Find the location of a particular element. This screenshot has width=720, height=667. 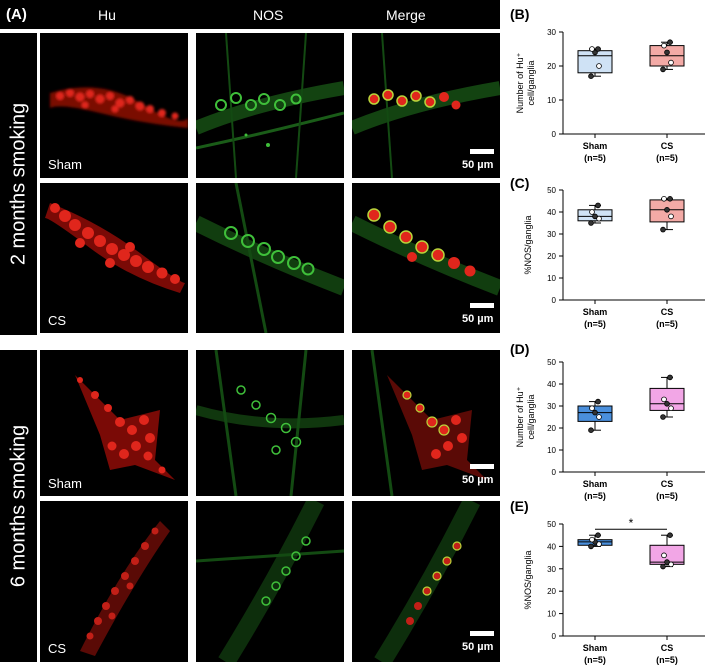

panel-e-label: (E) is located at coordinates (519, 506).